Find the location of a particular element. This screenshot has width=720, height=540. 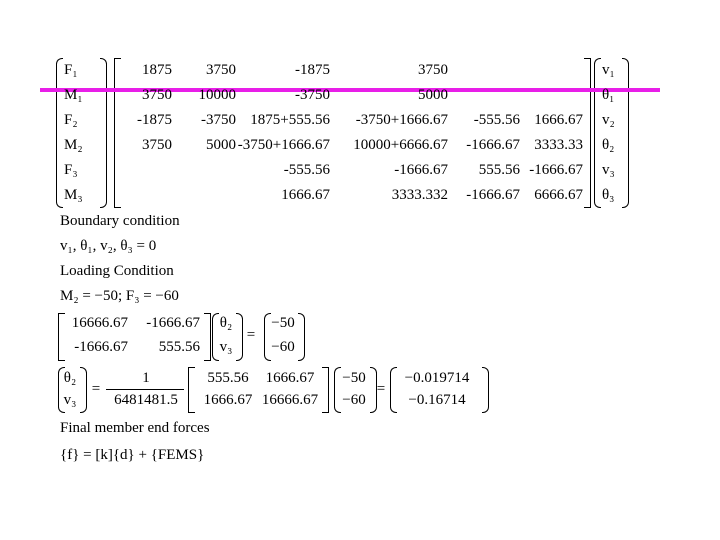

boundary-text: v₁, θ₁, v₂, θ₃ = 0 is located at coordinates (108, 246).